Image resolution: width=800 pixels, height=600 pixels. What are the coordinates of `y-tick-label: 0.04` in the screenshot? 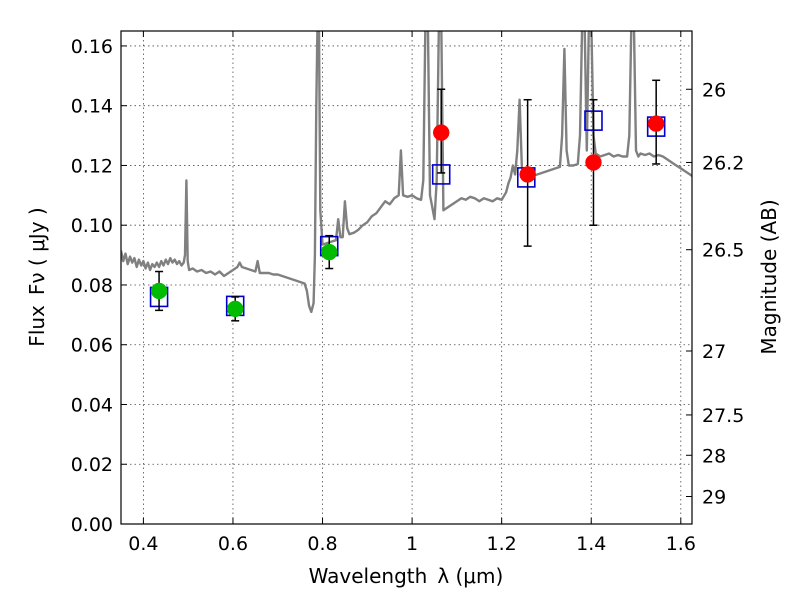 It's located at (92, 405).